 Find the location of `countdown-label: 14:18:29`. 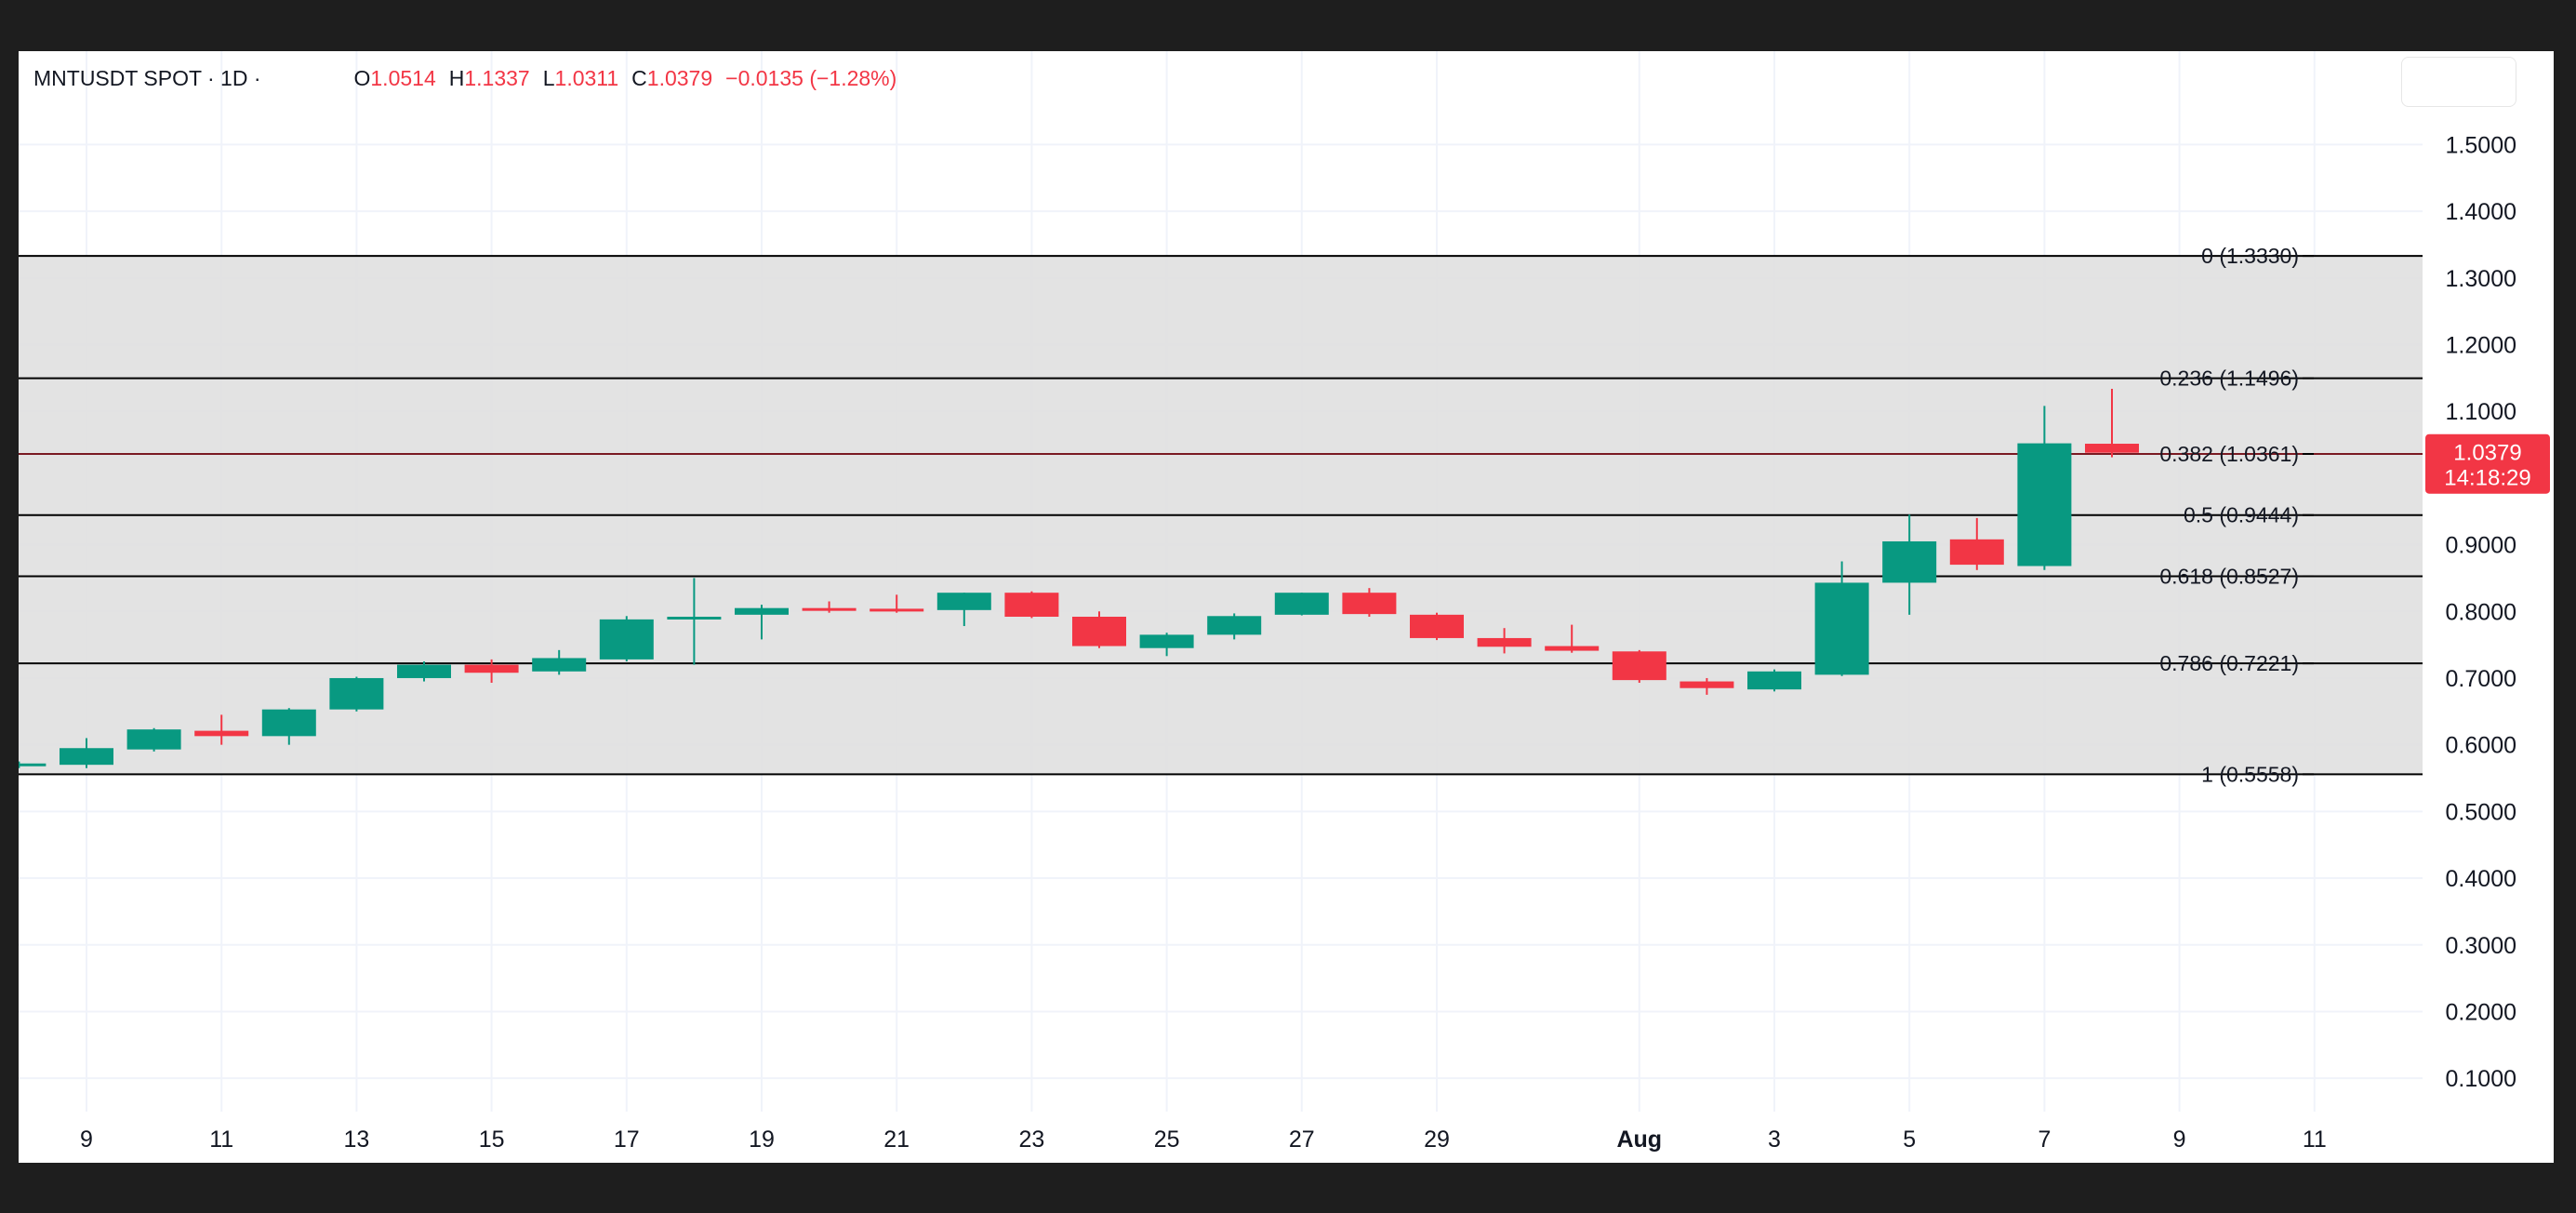

countdown-label: 14:18:29 is located at coordinates (2487, 479).